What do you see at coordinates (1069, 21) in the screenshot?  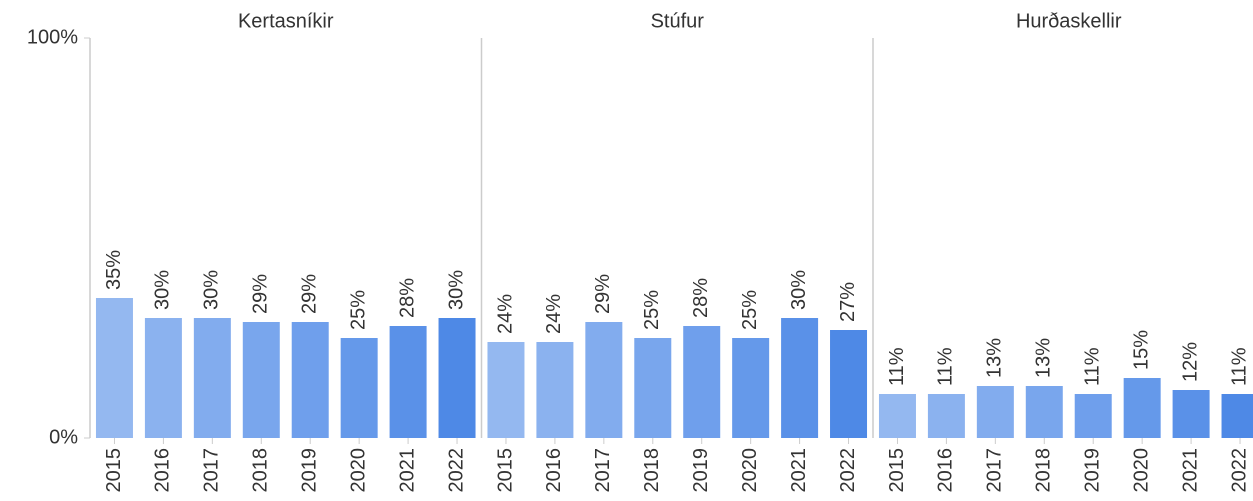 I see `panel-title: Hurðaskellir` at bounding box center [1069, 21].